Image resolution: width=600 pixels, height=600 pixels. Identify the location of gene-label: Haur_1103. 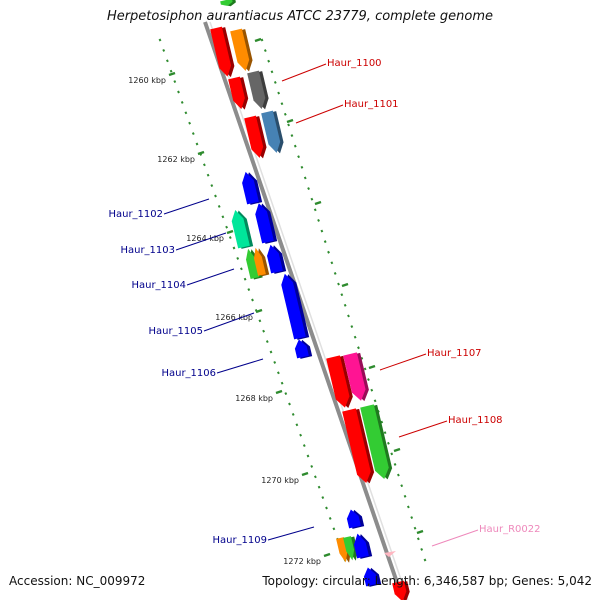
(147, 250).